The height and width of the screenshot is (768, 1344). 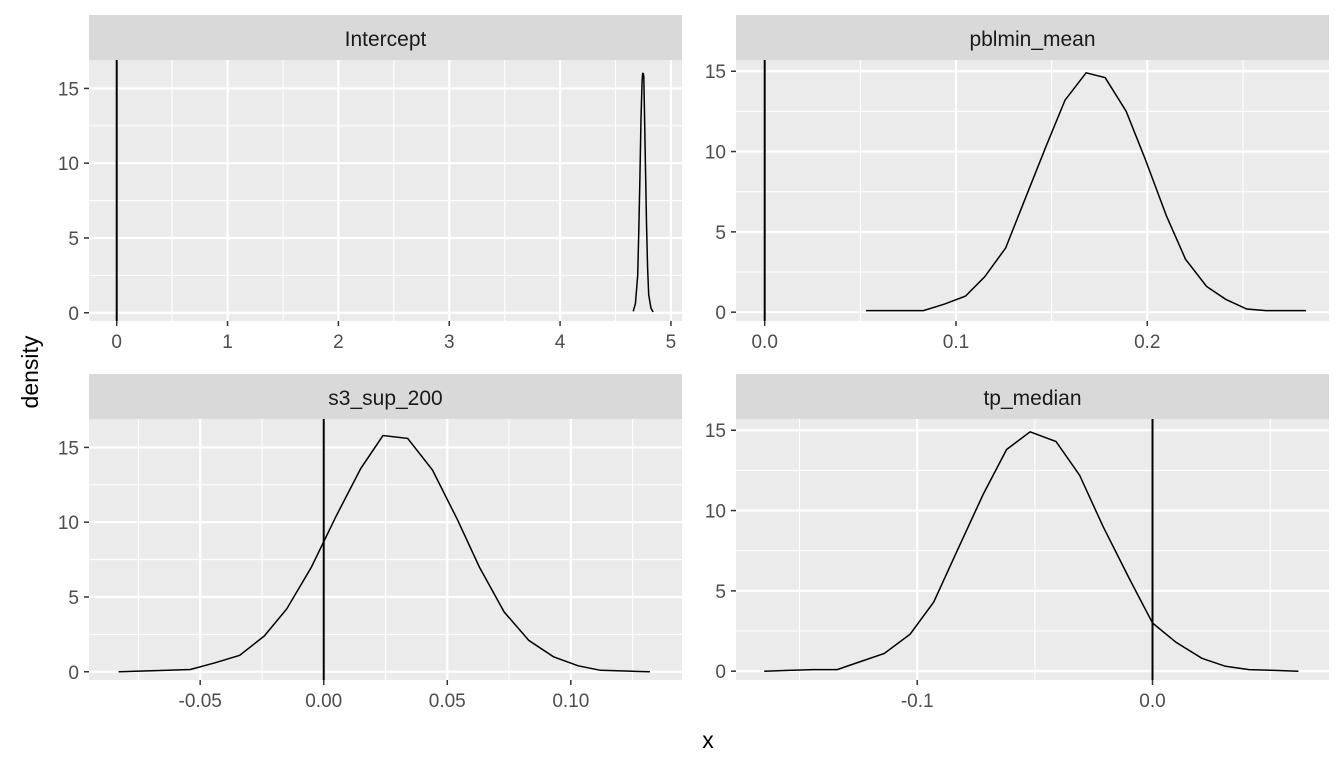 I want to click on x-tick-label: 1, so click(x=227, y=342).